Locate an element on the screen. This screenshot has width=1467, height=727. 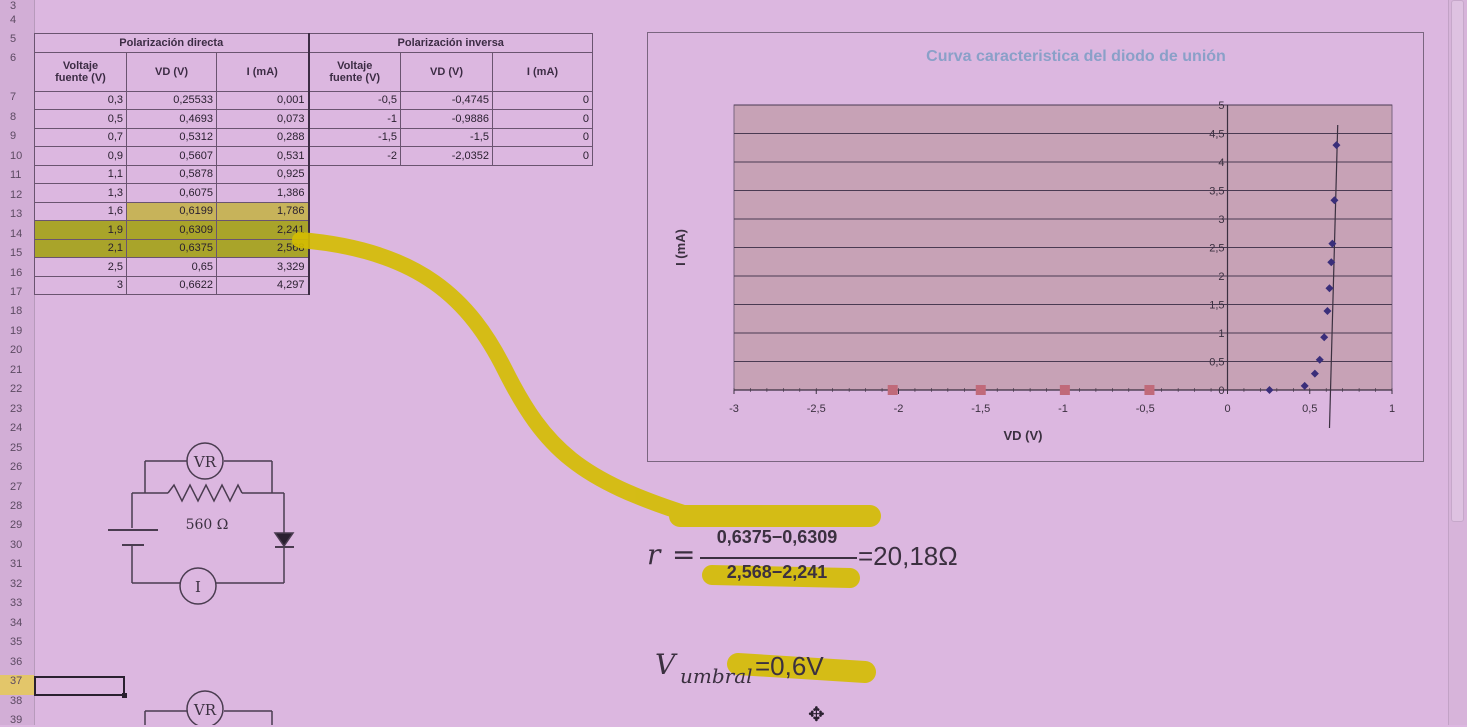
y-tick-label: 3,5 is located at coordinates (1216, 192).